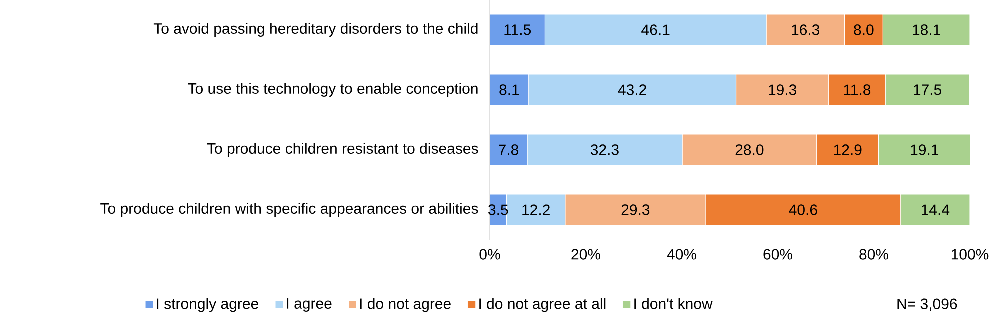  I want to click on data-label: 18.1, so click(926, 30).